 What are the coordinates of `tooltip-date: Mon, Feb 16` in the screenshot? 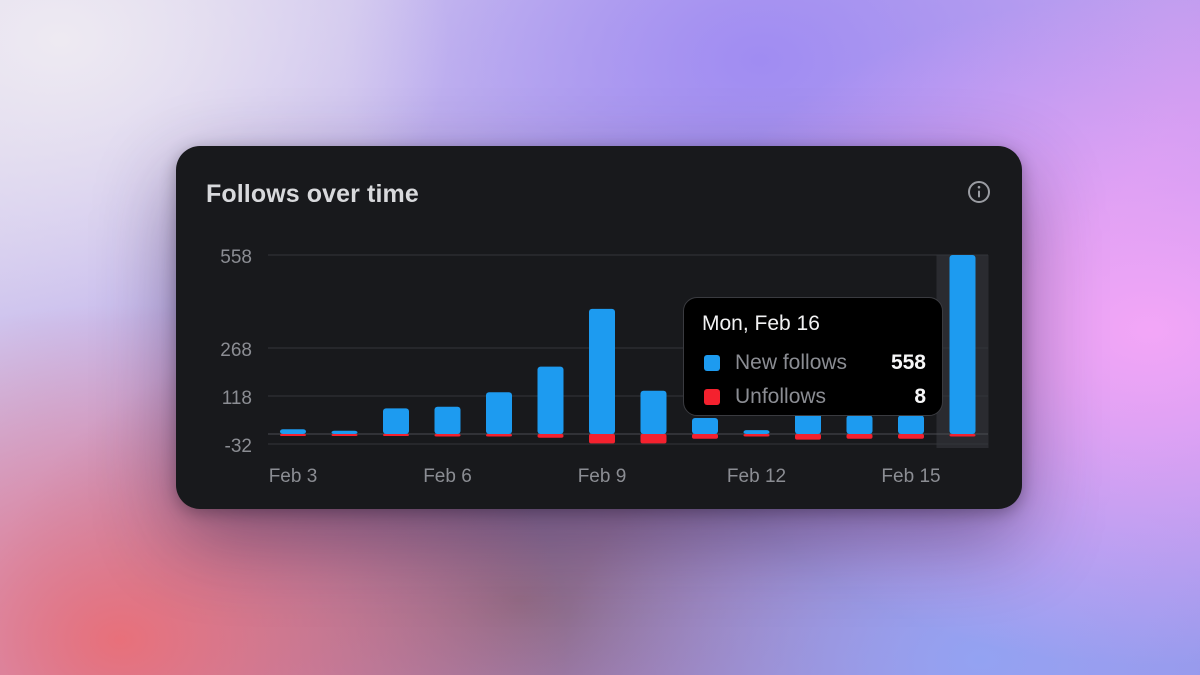 It's located at (761, 323).